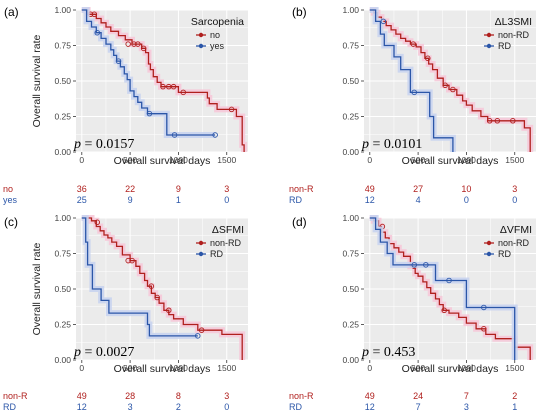 This screenshot has width=550, height=416. What do you see at coordinates (418, 200) in the screenshot?
I see `risk-count: 4` at bounding box center [418, 200].